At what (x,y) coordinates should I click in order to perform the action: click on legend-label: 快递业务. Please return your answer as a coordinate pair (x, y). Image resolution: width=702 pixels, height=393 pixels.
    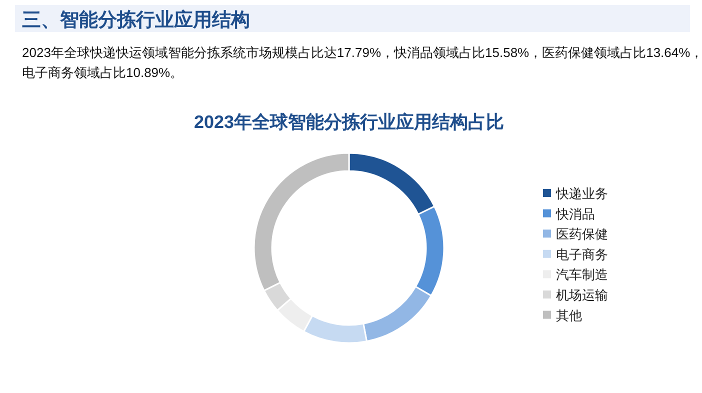
    Looking at the image, I should click on (581, 193).